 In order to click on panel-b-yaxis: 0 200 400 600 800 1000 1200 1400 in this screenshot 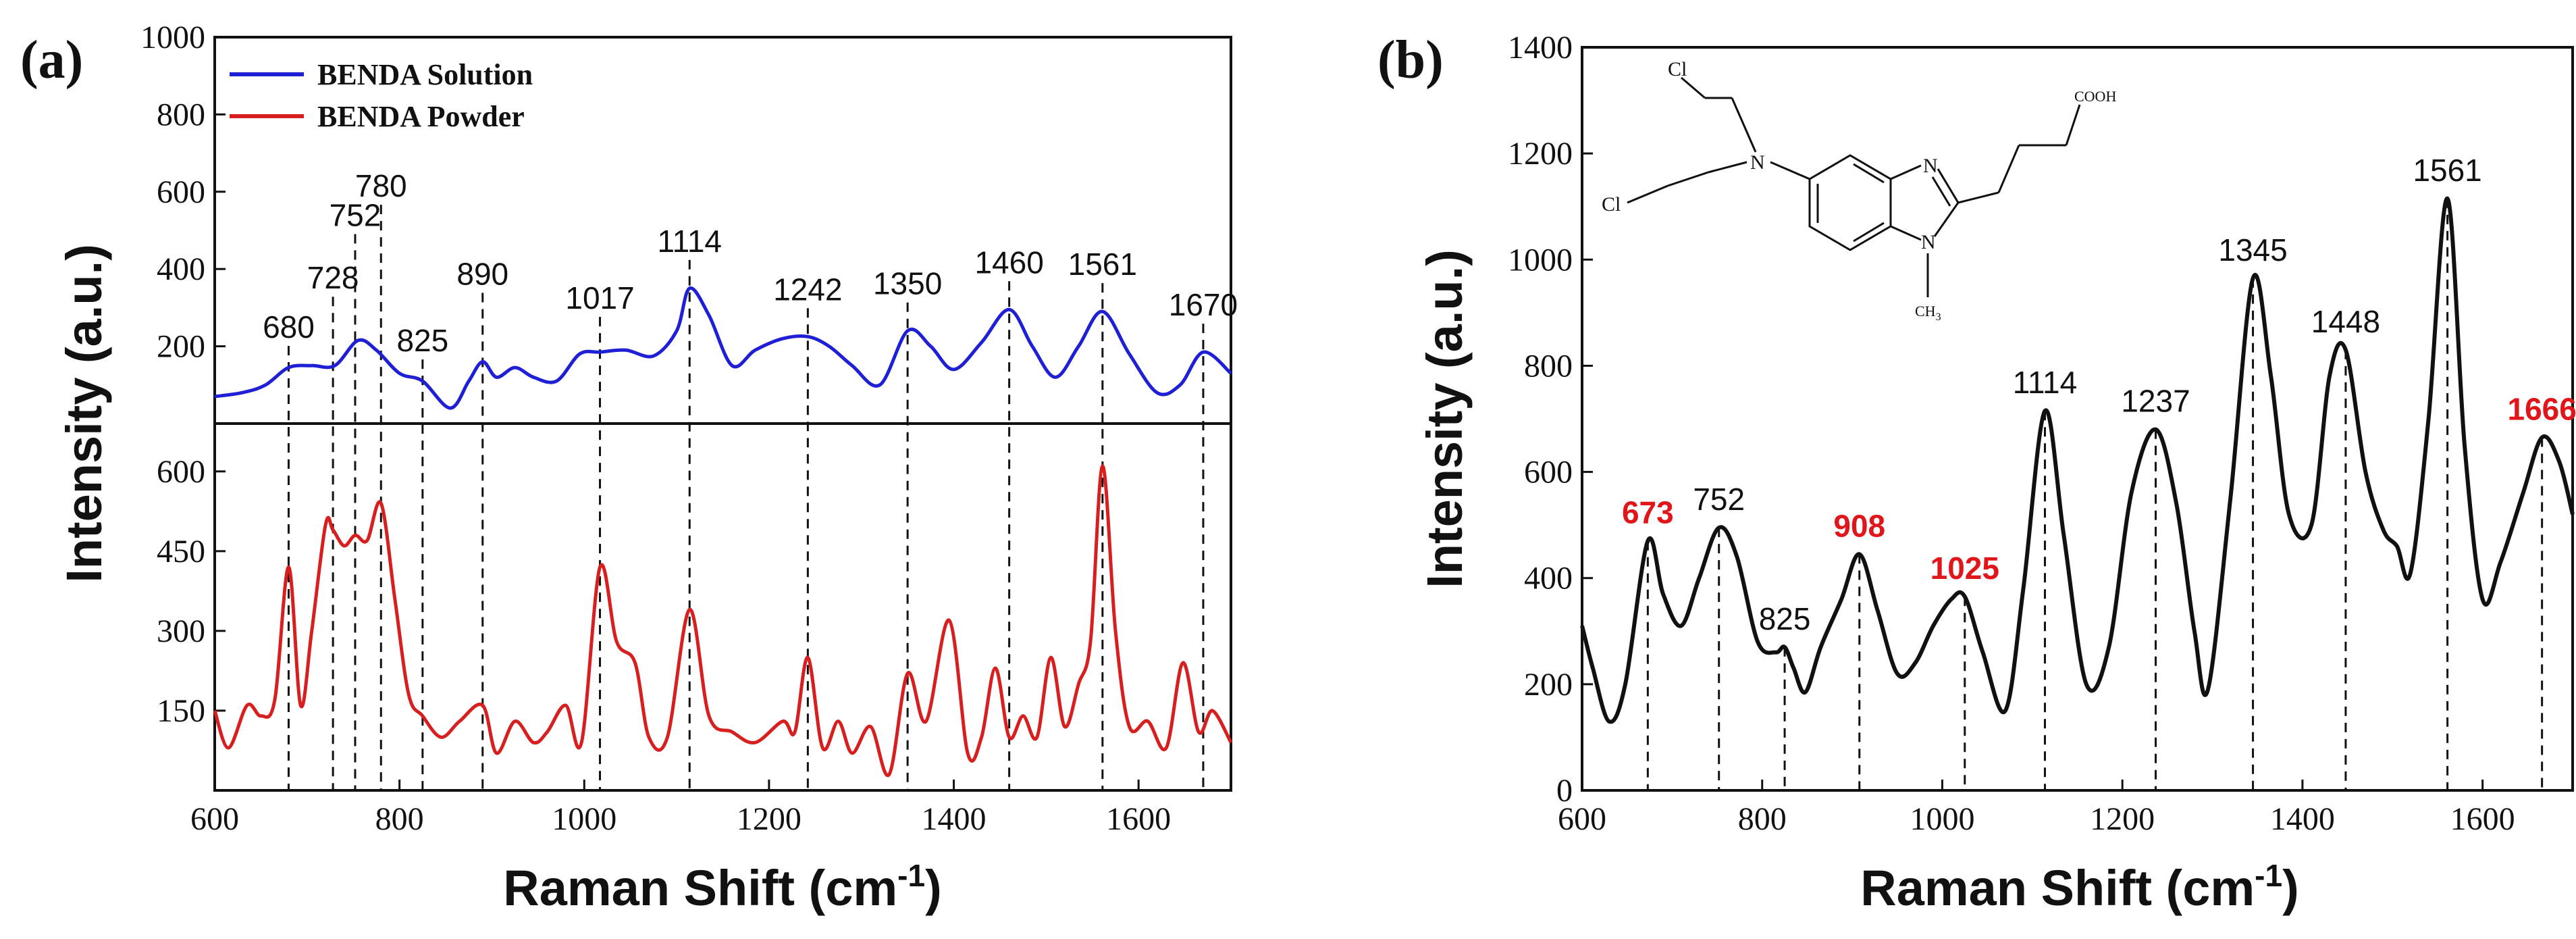, I will do `click(1551, 419)`.